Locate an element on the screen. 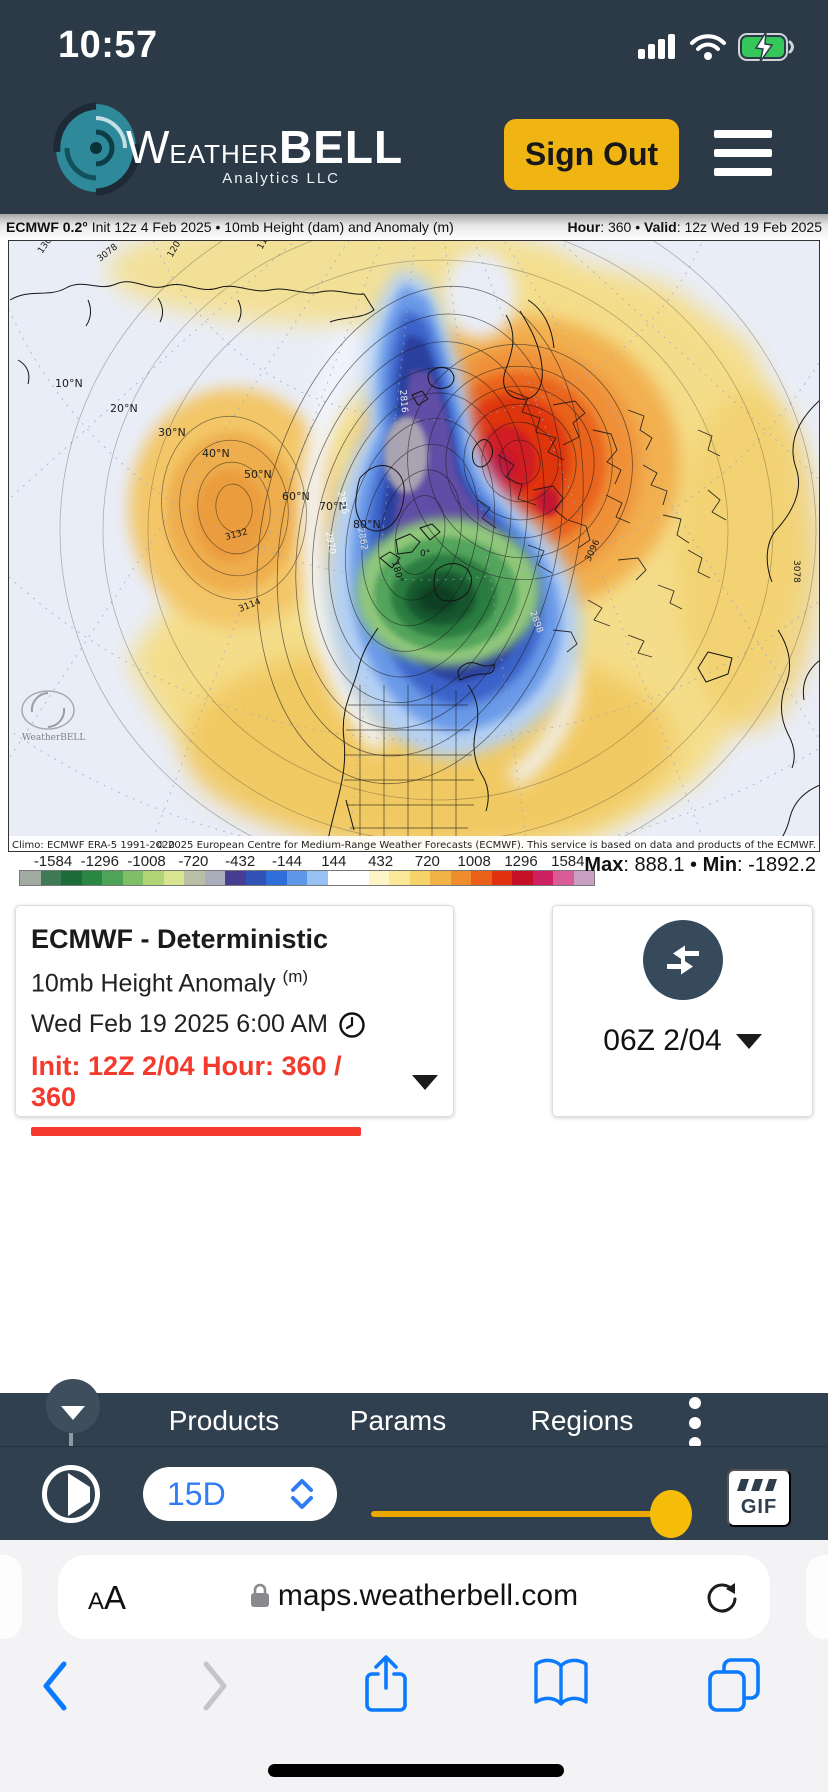 This screenshot has height=1792, width=828. app-header: 10:57 is located at coordinates (414, 107).